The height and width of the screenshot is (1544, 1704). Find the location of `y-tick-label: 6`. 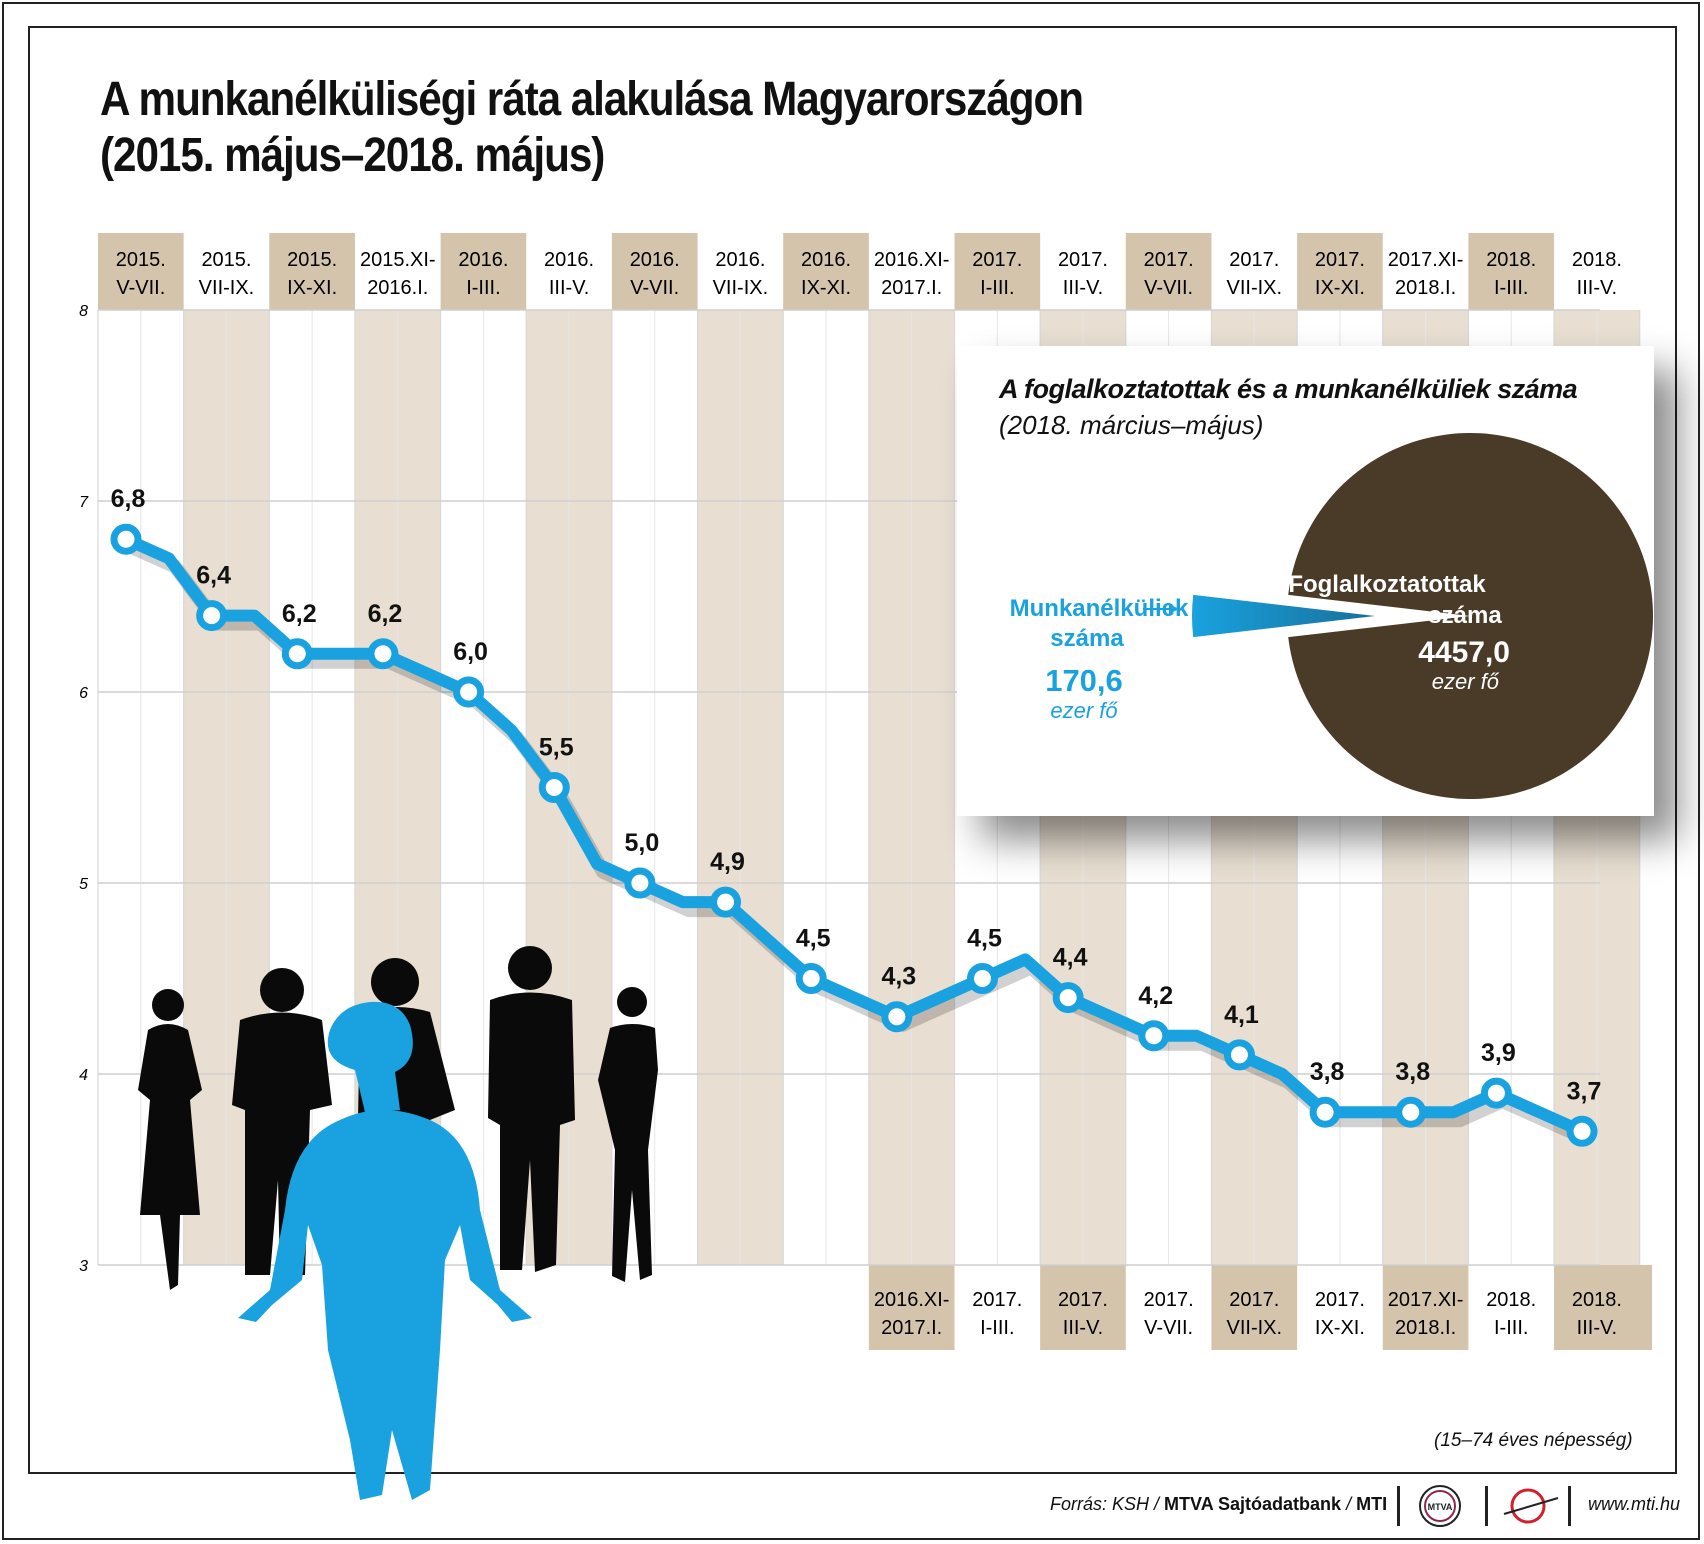

y-tick-label: 6 is located at coordinates (83, 693).